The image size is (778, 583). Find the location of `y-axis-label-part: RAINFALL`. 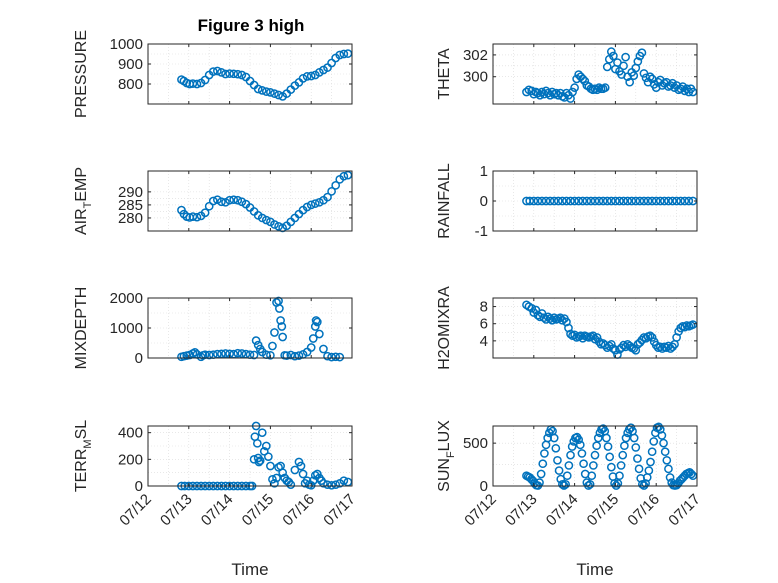

y-axis-label-part: RAINFALL is located at coordinates (444, 201).